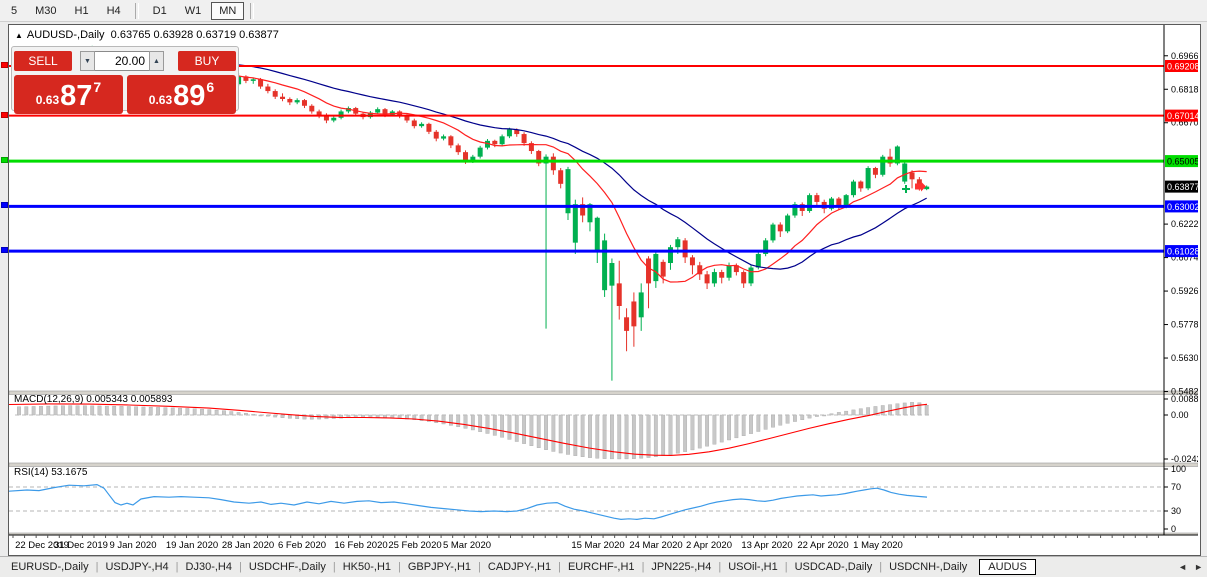 This screenshot has height=577, width=1207. Describe the element at coordinates (366, 567) in the screenshot. I see `chart-tab-hk50: HK50-,H1` at that location.